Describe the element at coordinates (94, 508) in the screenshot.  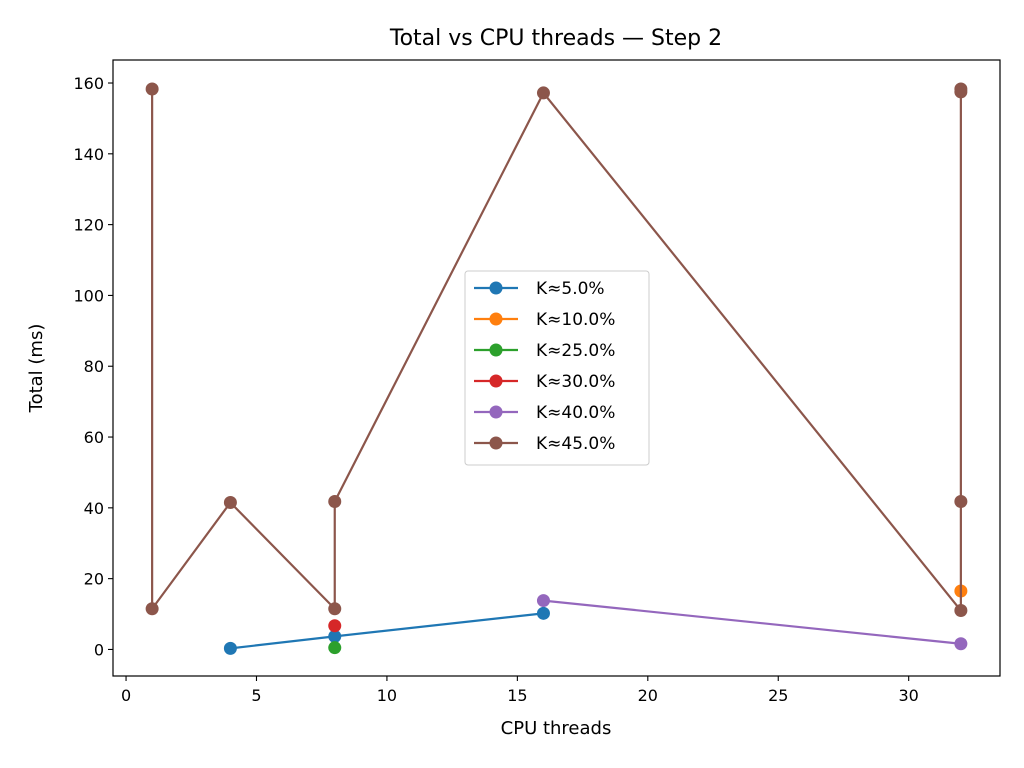
I see `y-tick-label: 40` at that location.